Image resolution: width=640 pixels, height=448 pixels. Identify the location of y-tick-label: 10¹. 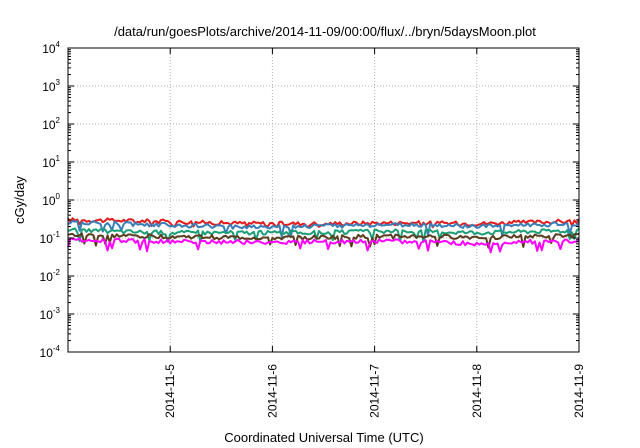
(51, 162).